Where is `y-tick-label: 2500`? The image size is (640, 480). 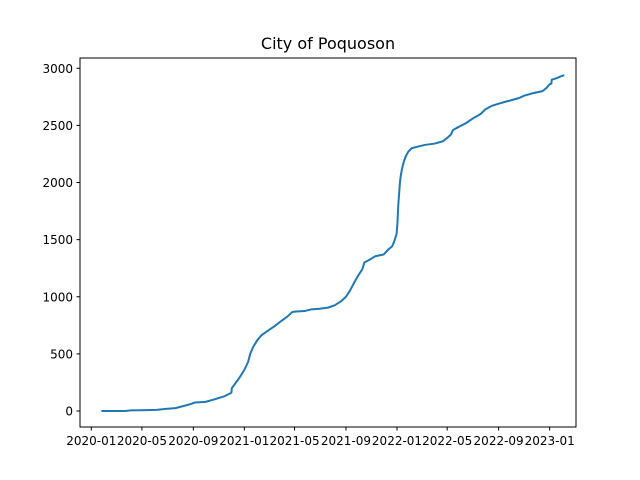
y-tick-label: 2500 is located at coordinates (57, 126).